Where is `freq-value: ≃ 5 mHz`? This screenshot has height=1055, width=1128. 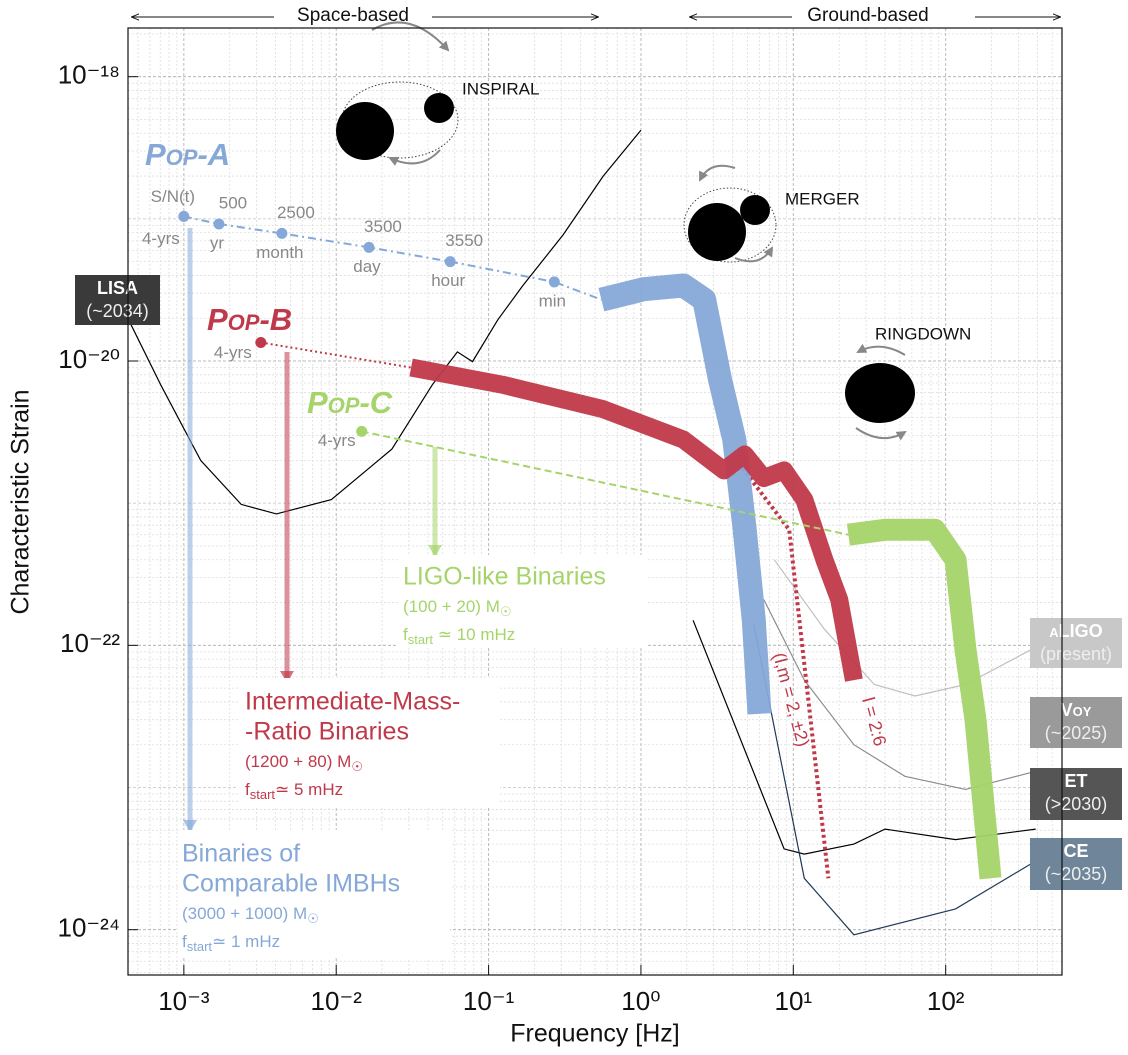
freq-value: ≃ 5 mHz is located at coordinates (309, 789).